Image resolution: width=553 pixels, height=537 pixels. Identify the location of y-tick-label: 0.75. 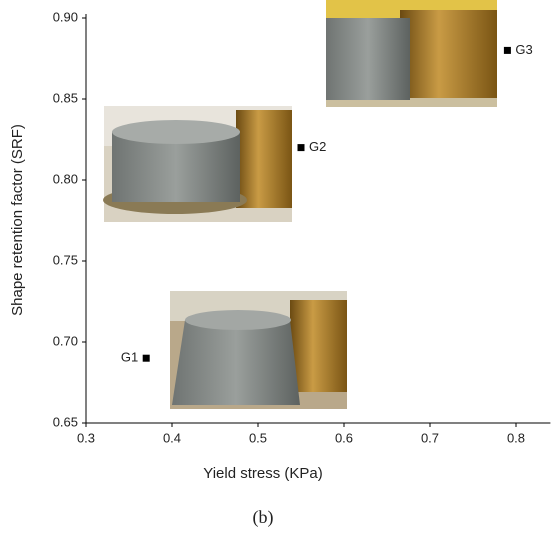
(65, 259).